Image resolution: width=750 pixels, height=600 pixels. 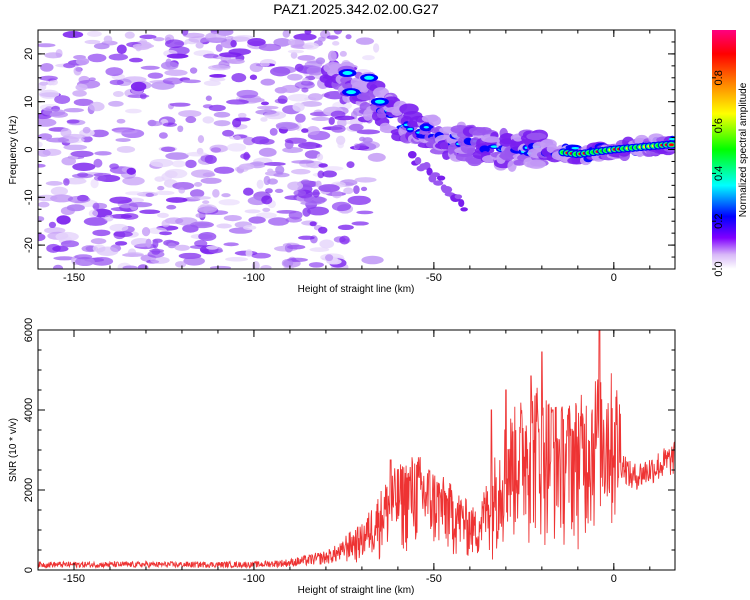 I want to click on snr-y-tick-label: 2000, so click(x=29, y=490).